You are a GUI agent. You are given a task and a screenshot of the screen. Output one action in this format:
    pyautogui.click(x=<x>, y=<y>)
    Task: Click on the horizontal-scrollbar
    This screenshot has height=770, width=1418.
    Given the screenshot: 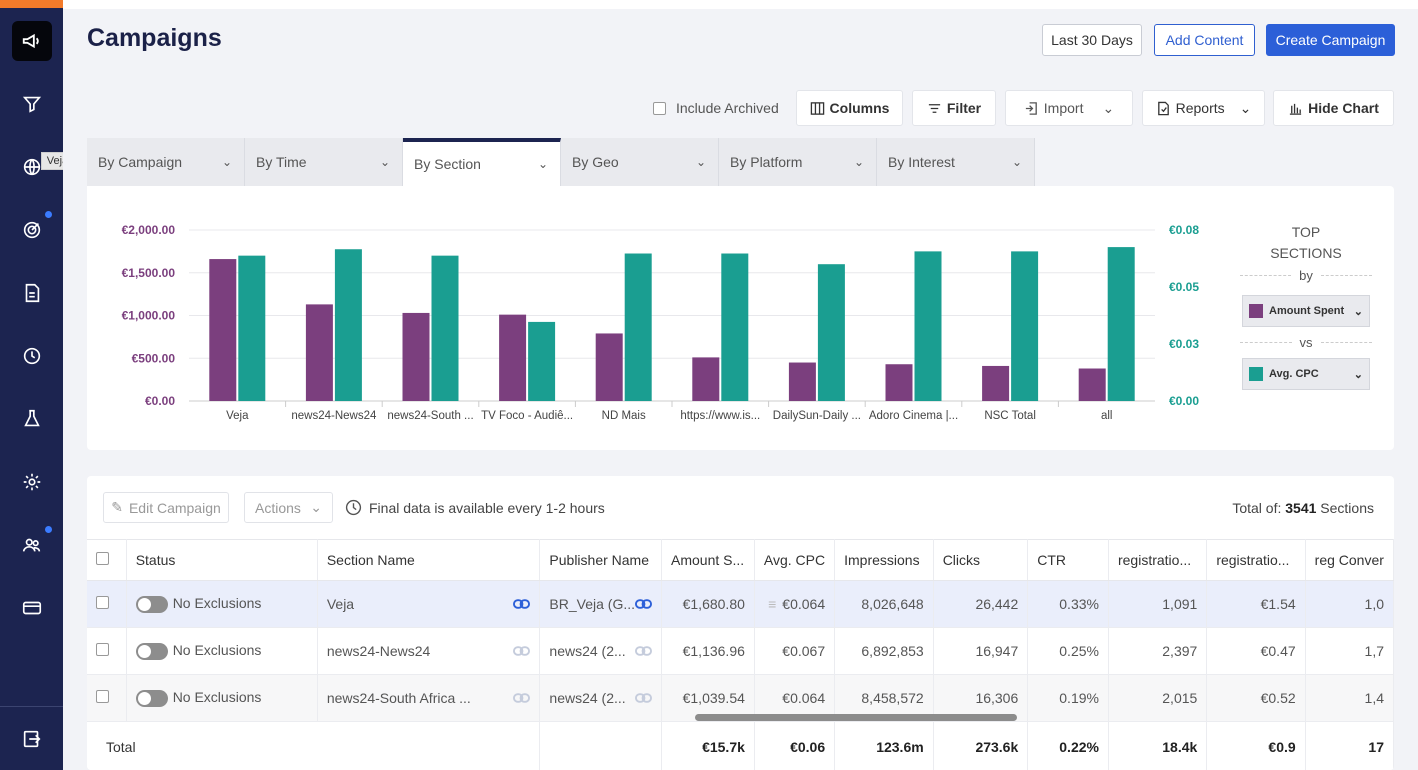 What is the action you would take?
    pyautogui.click(x=856, y=717)
    